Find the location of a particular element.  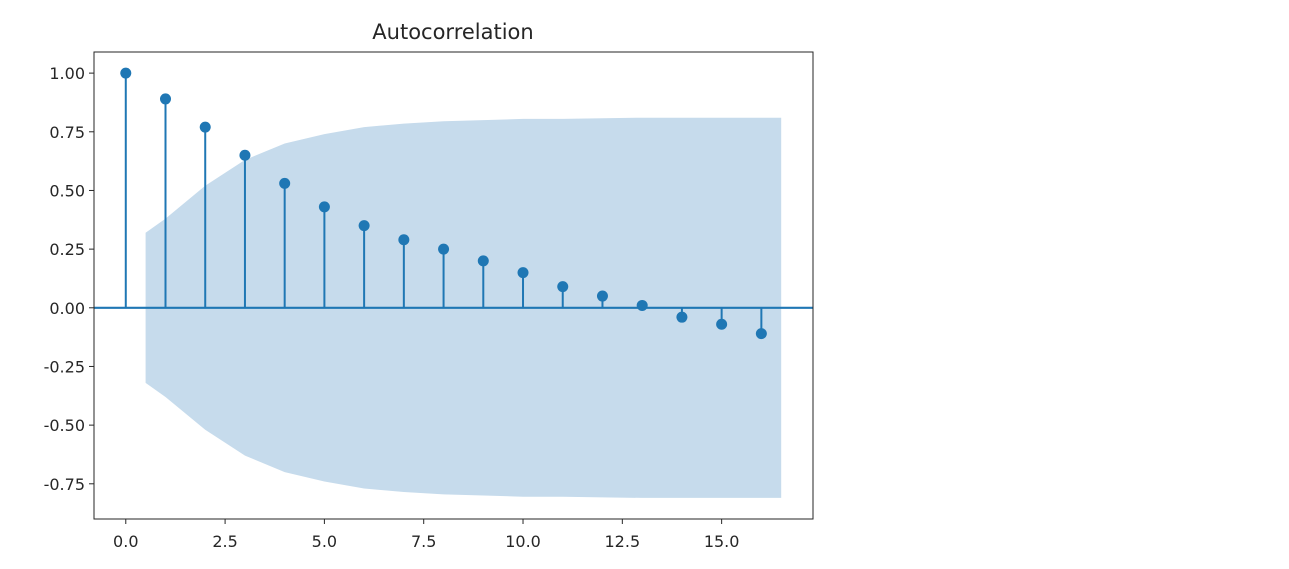

y-tick-label: 0.25 is located at coordinates (67, 249).